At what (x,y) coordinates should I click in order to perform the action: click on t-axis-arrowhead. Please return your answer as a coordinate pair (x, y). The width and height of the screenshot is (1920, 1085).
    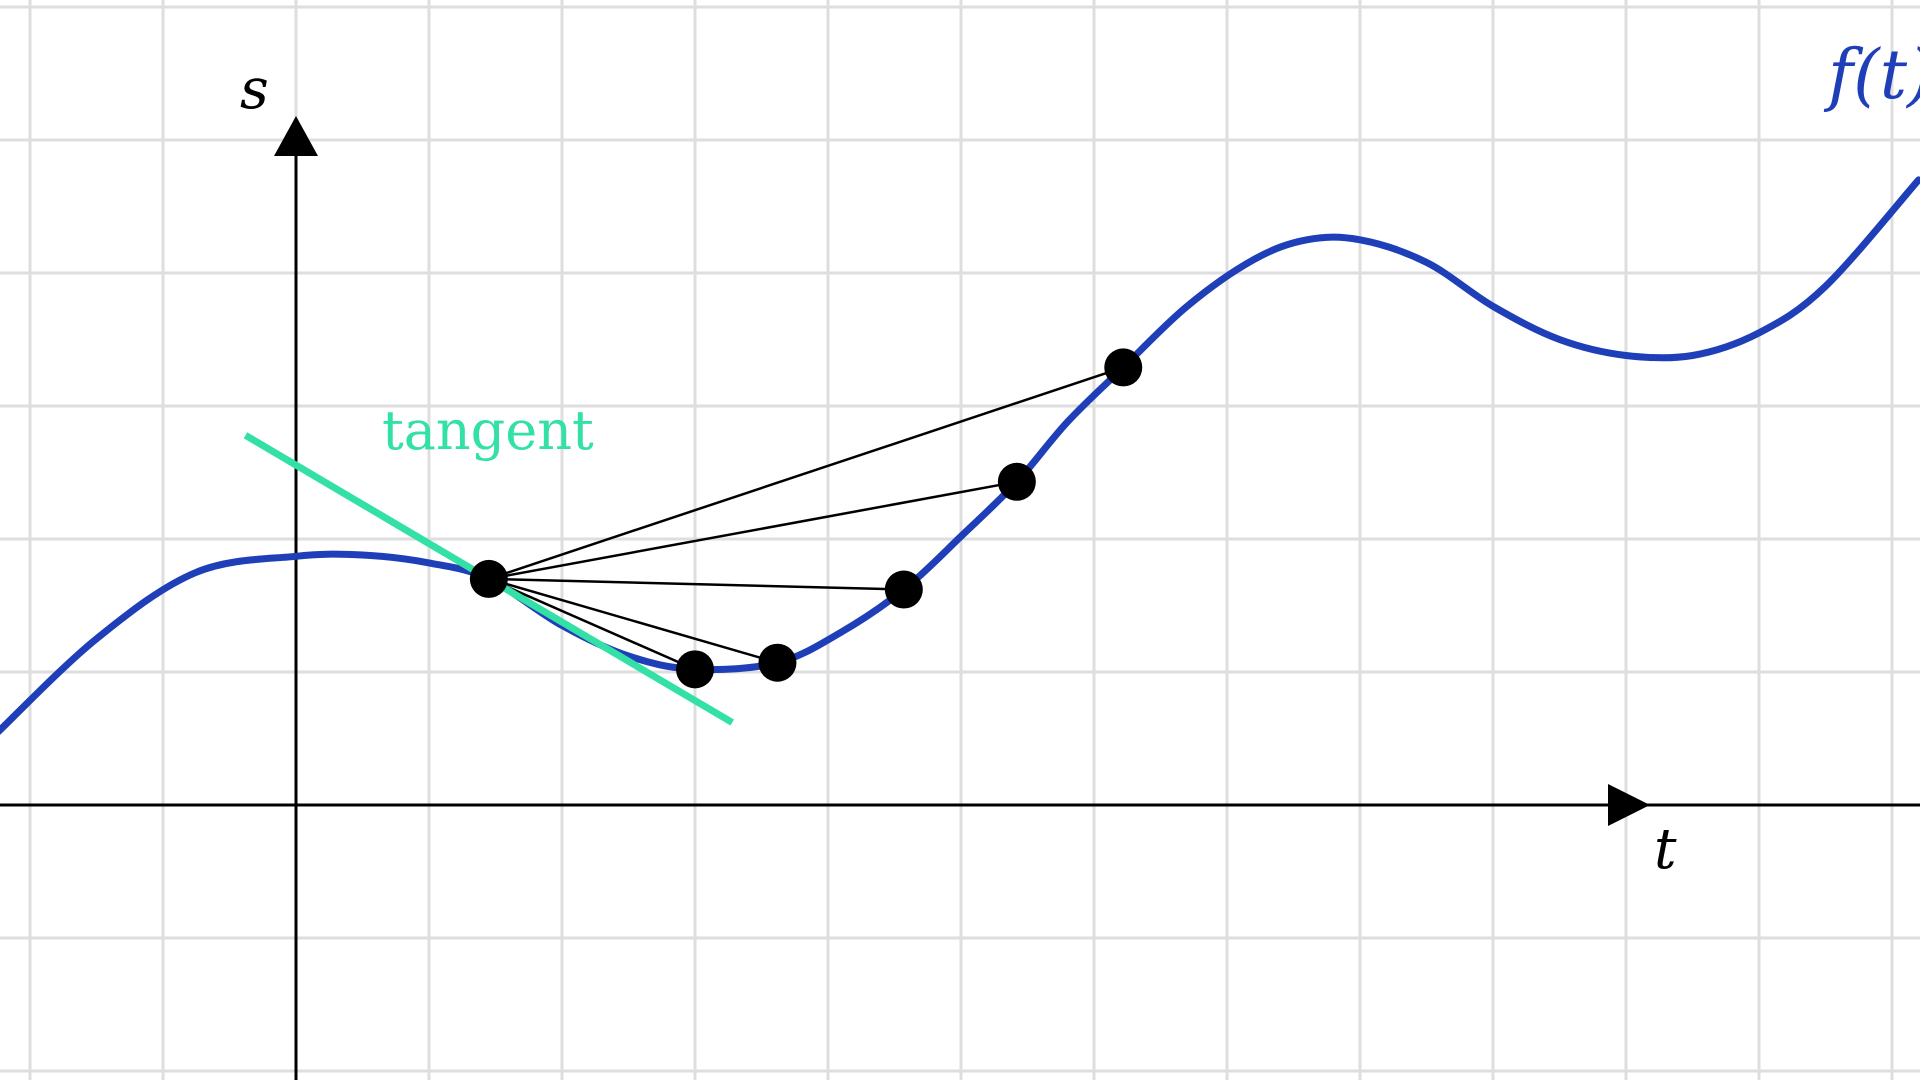
    Looking at the image, I should click on (1629, 805).